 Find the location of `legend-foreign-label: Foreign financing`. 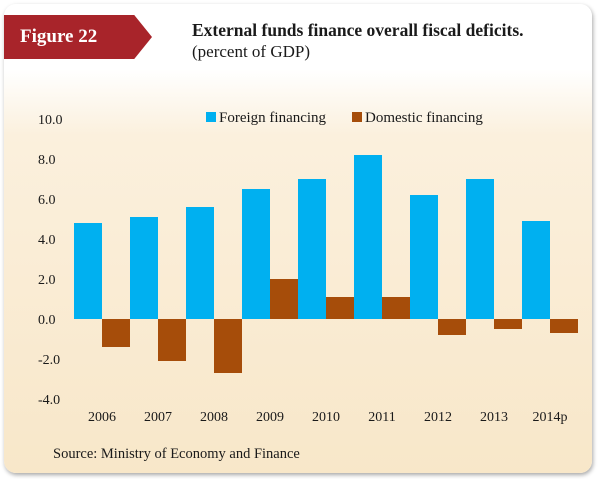

legend-foreign-label: Foreign financing is located at coordinates (273, 118).